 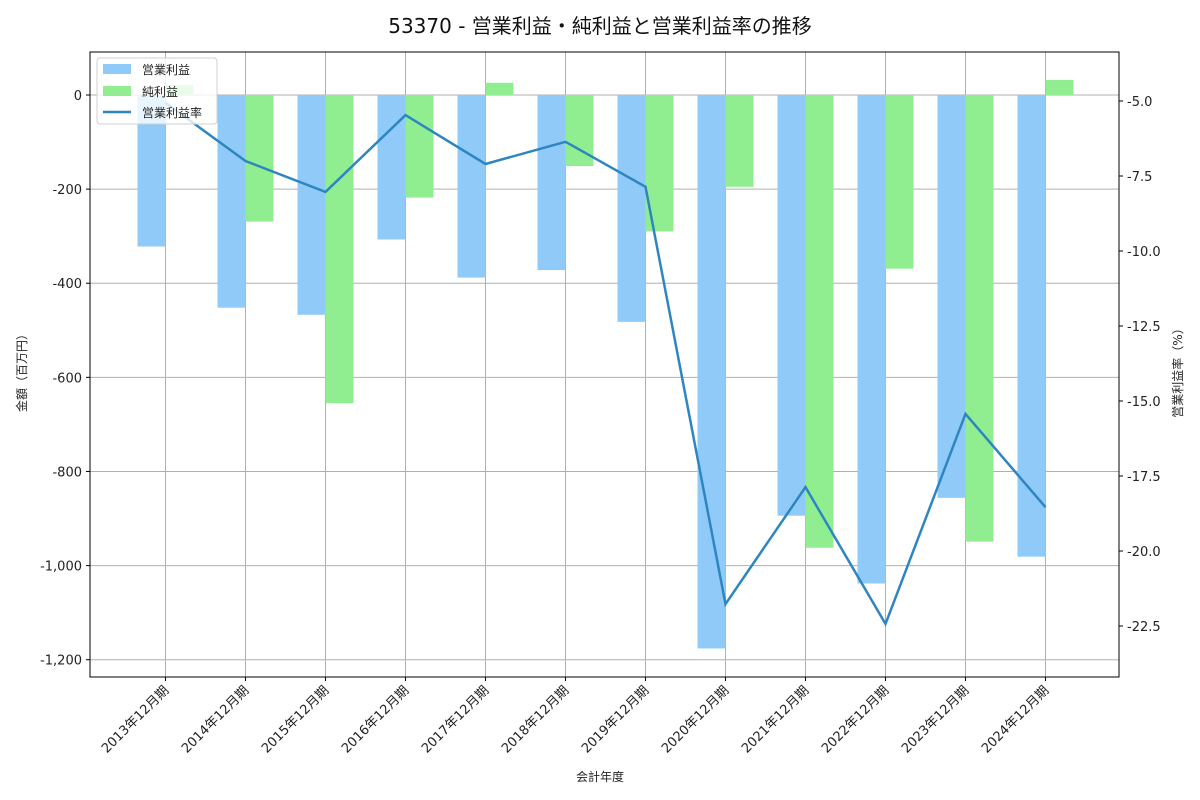 What do you see at coordinates (166, 70) in the screenshot?
I see `legend-label-operating-income: 営業利益` at bounding box center [166, 70].